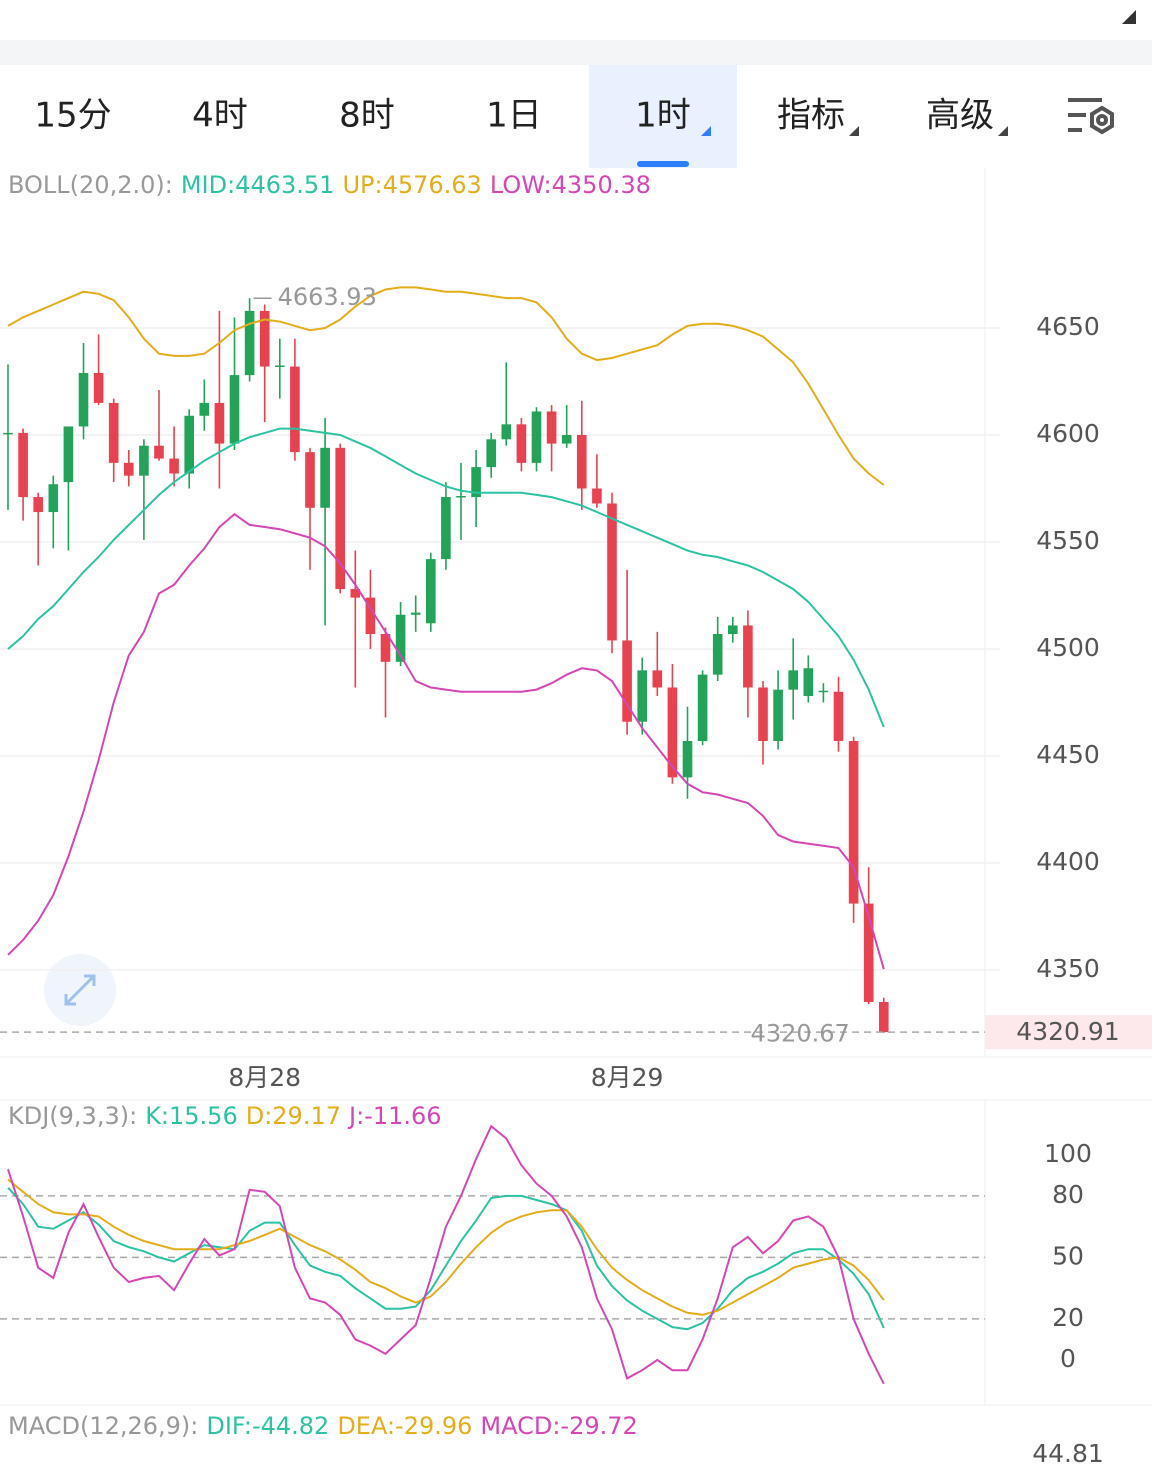 This screenshot has width=1152, height=1467. I want to click on settings-icon, so click(1091, 116).